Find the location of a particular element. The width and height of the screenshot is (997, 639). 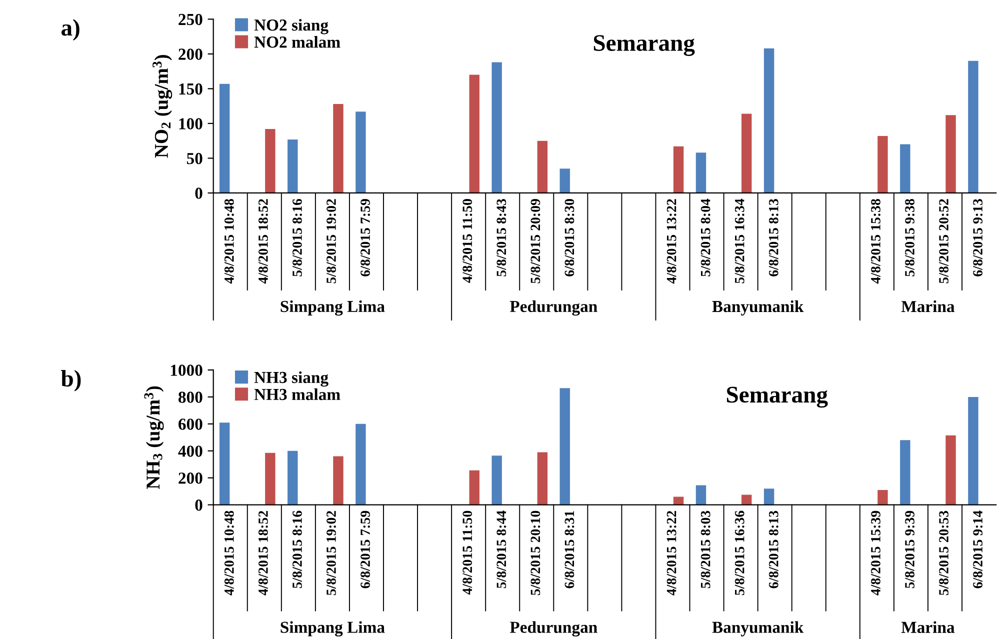

x-tick-label: 5/8/2015 20:52 is located at coordinates (943, 241).